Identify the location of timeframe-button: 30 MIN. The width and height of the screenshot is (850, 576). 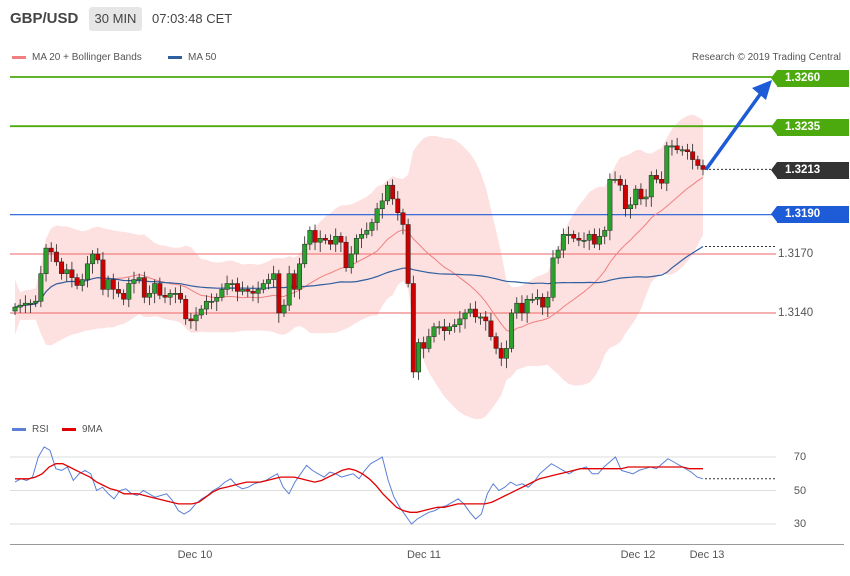
(115, 19).